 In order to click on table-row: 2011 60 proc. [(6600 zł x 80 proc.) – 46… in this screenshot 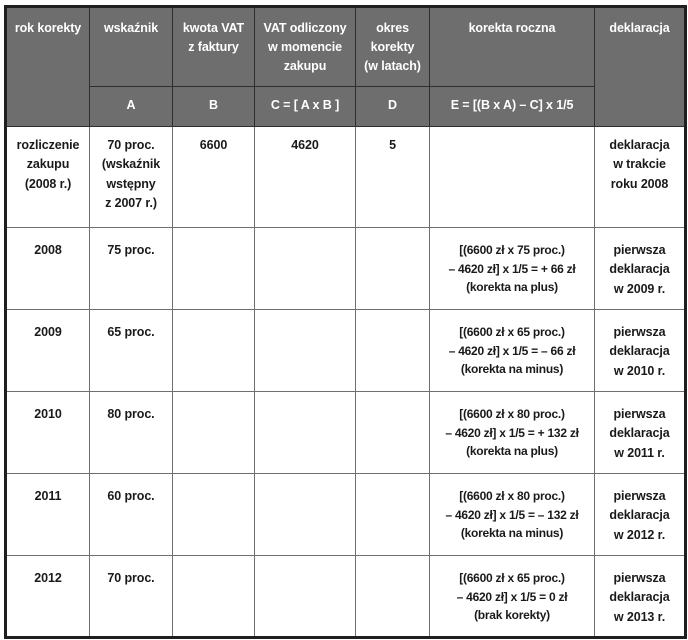, I will do `click(345, 514)`.